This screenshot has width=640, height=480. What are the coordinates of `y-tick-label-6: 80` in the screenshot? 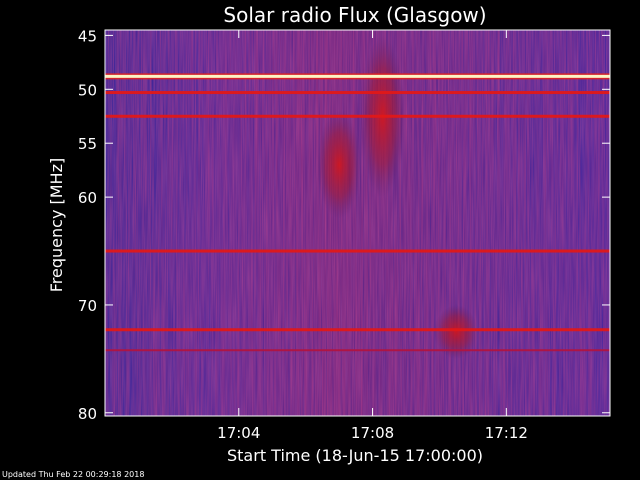 It's located at (87, 414).